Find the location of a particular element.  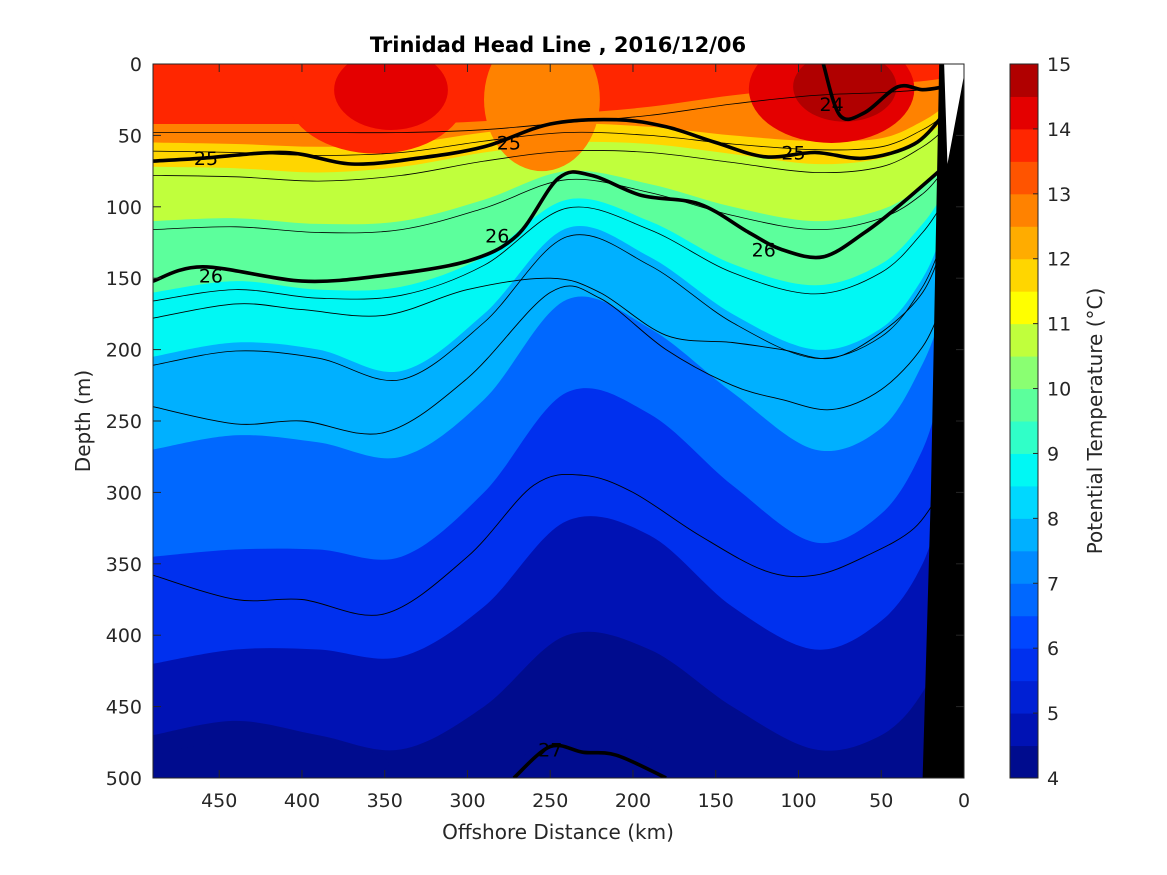

y-tick-label: 500 is located at coordinates (124, 779).